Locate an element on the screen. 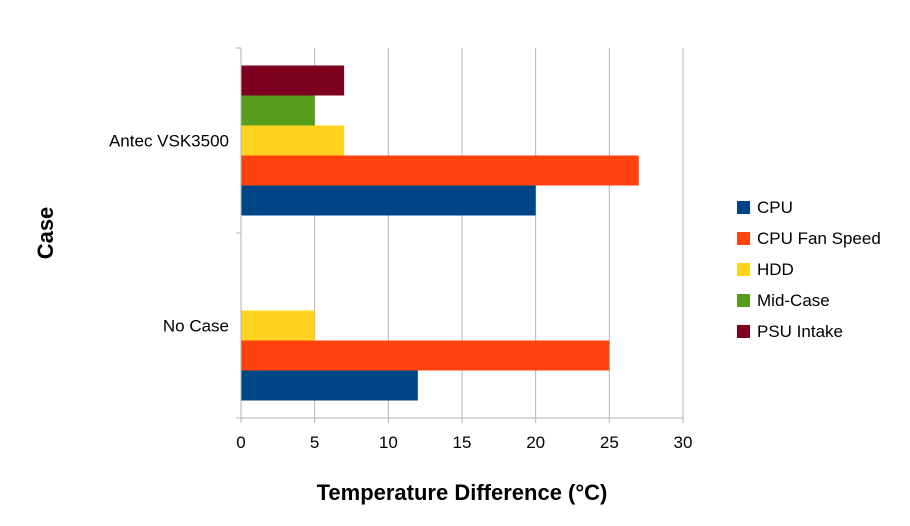 The image size is (910, 526). legend-label: CPU Fan Speed is located at coordinates (819, 238).